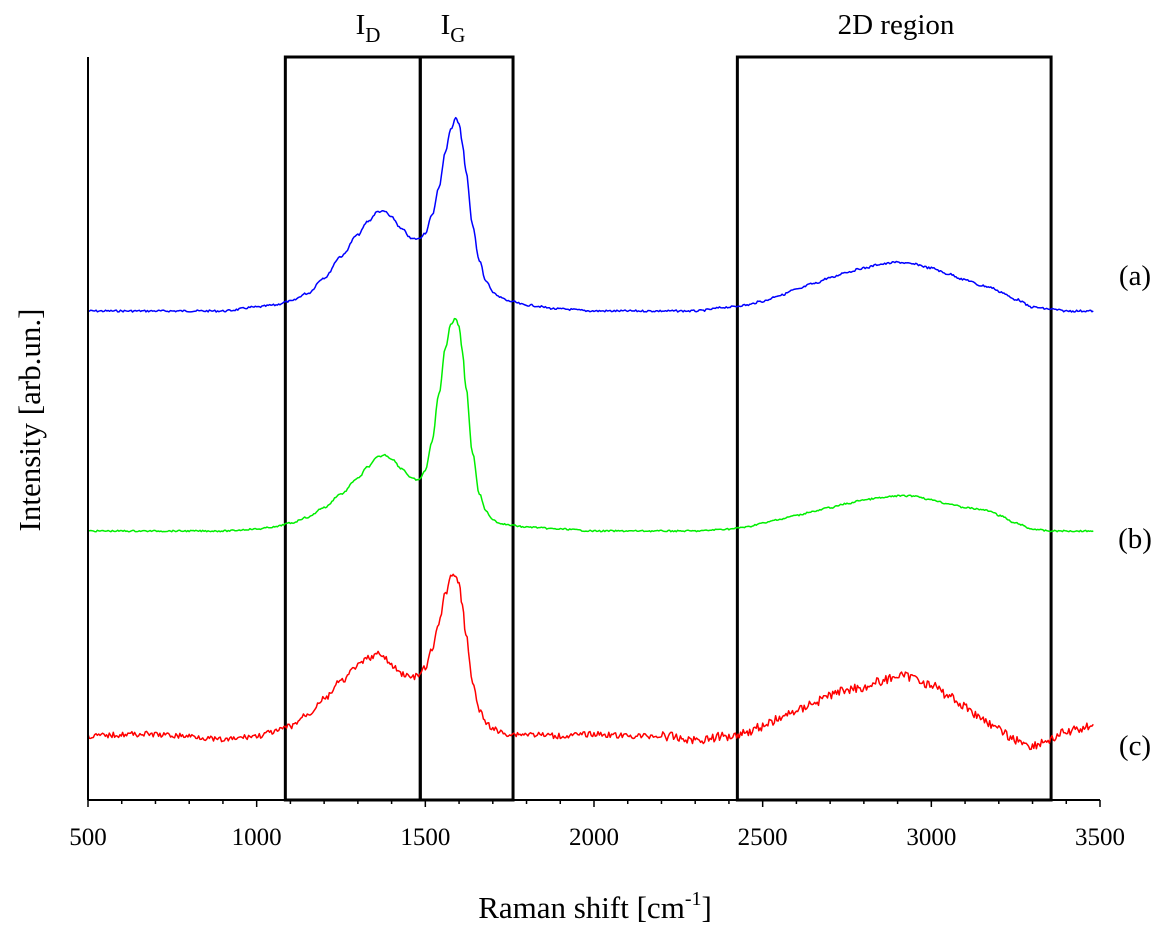  Describe the element at coordinates (88, 837) in the screenshot. I see `x-tick-label: 500` at that location.